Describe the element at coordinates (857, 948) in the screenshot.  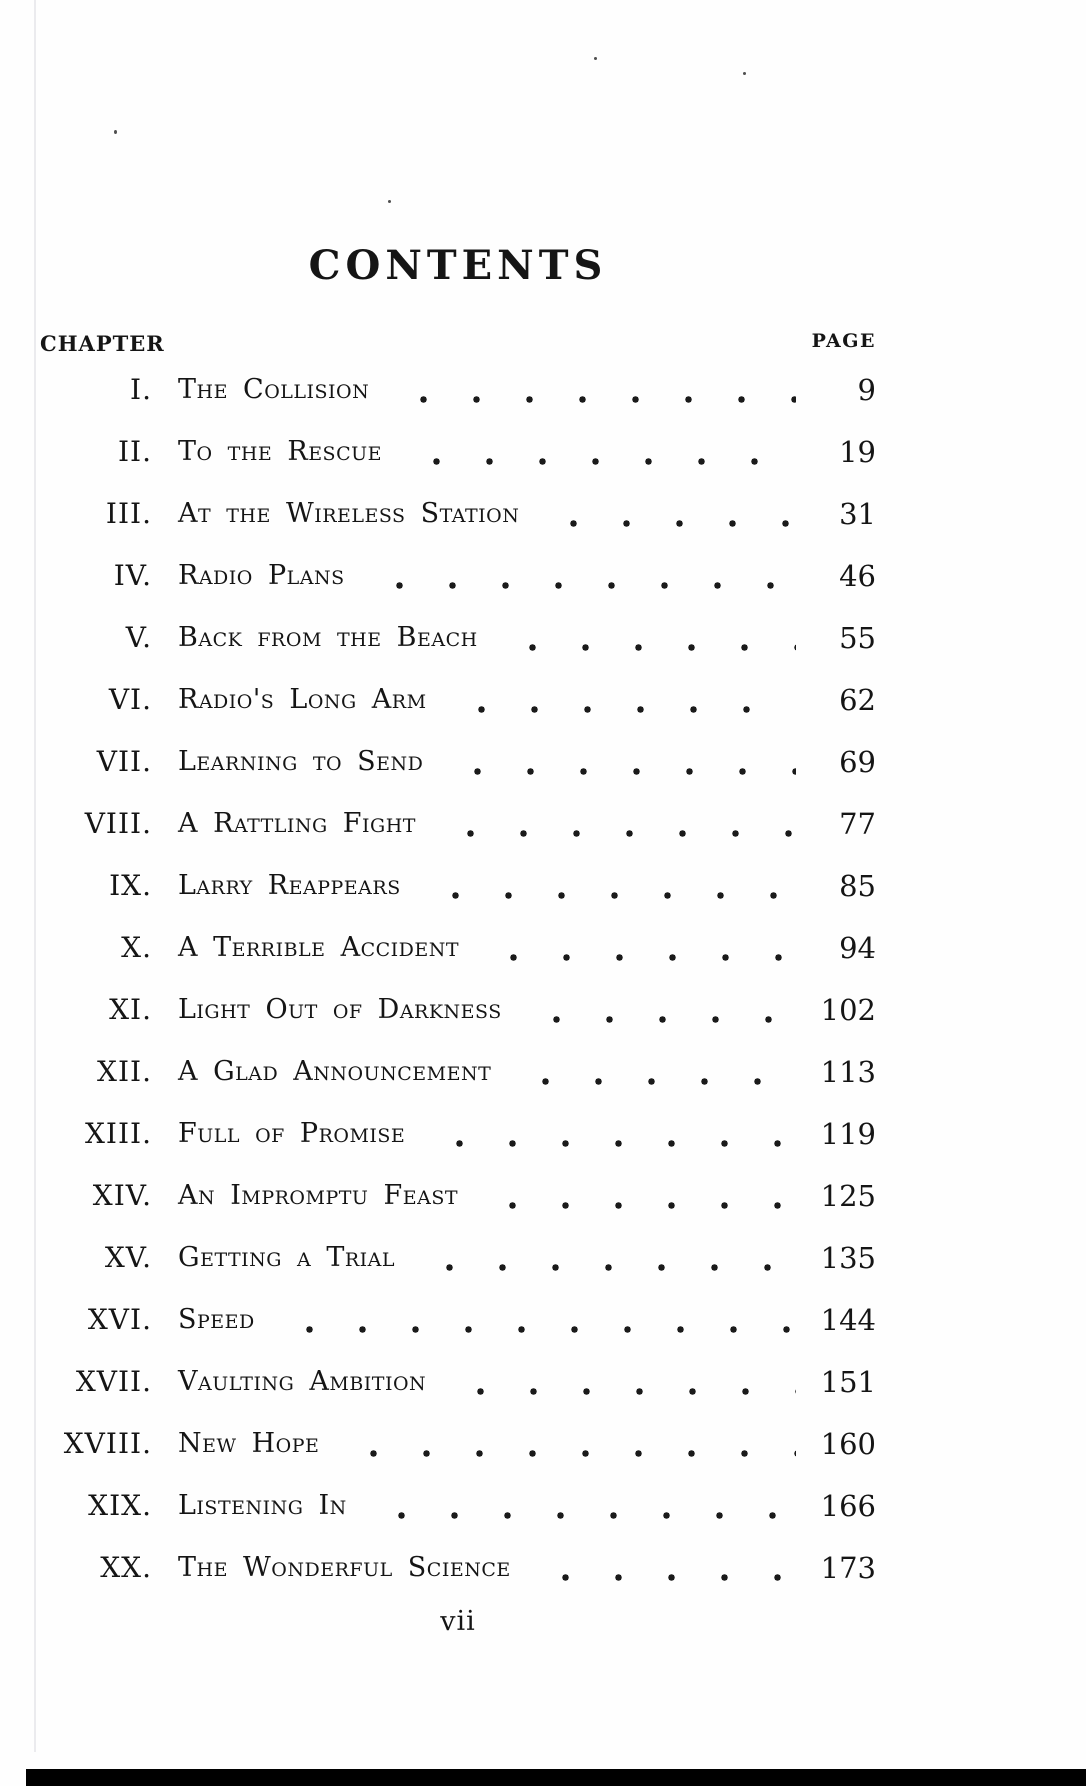
I see `page-number: 94` at that location.